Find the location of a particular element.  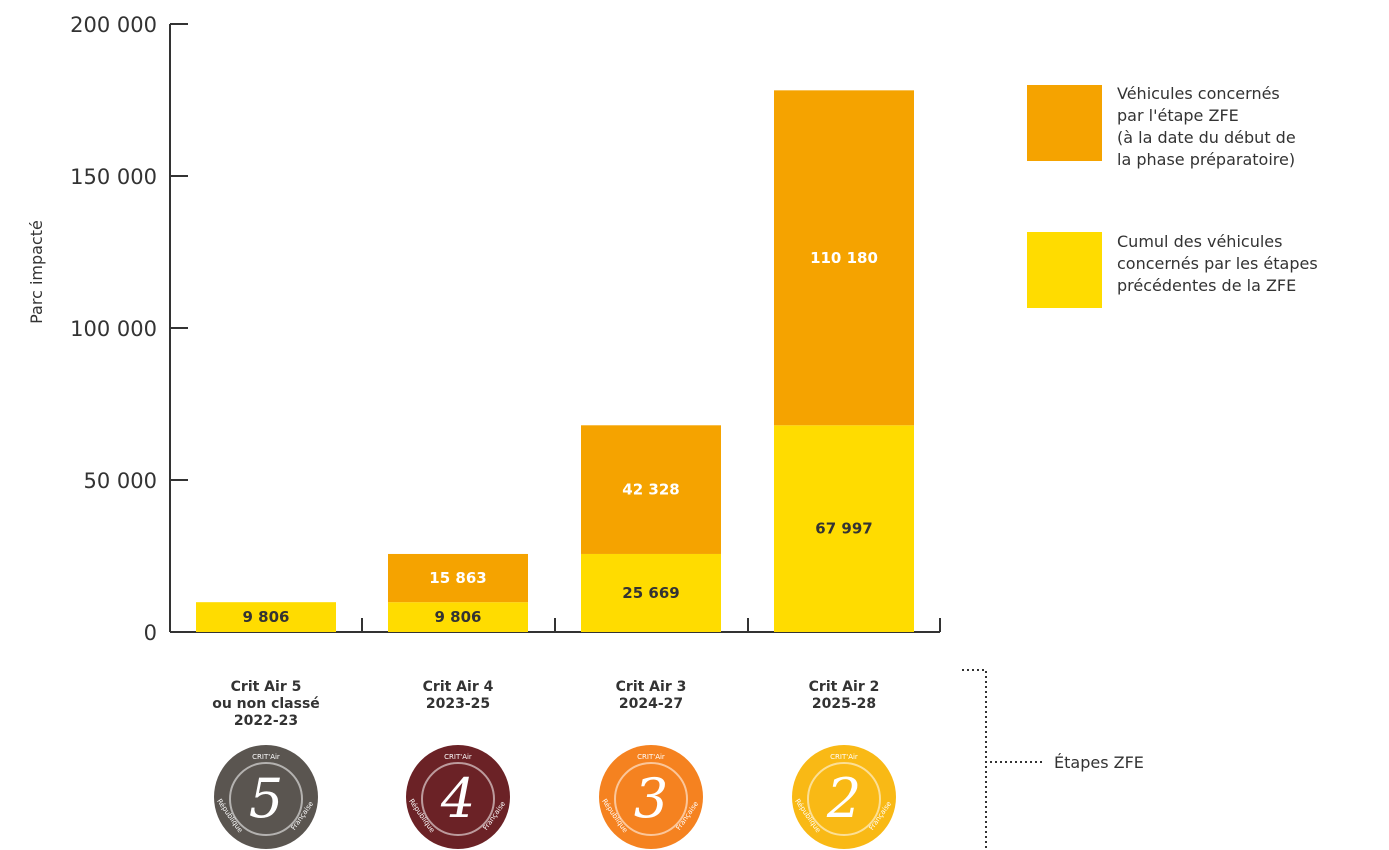

legend-entry: (à la date du début de is located at coordinates (1206, 137).